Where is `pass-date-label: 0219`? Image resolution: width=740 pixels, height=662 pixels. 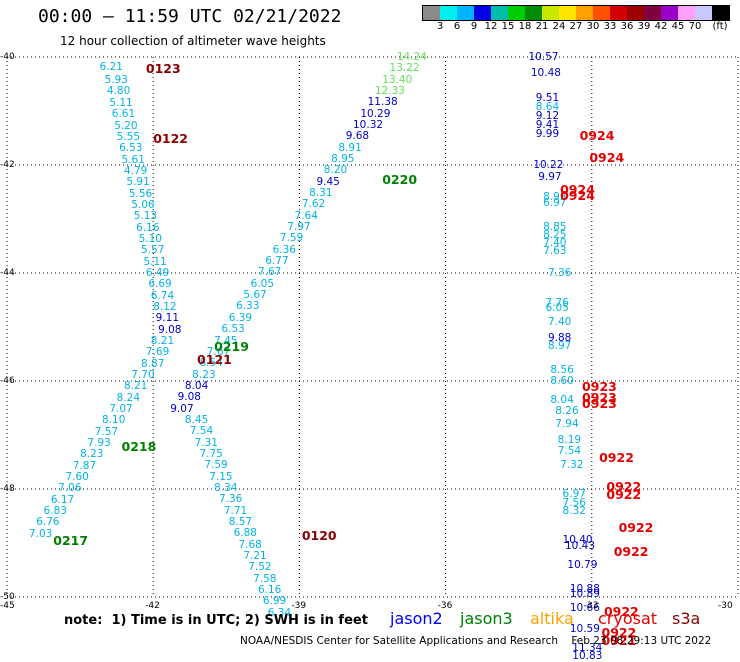
pass-date-label: 0219 is located at coordinates (231, 346).